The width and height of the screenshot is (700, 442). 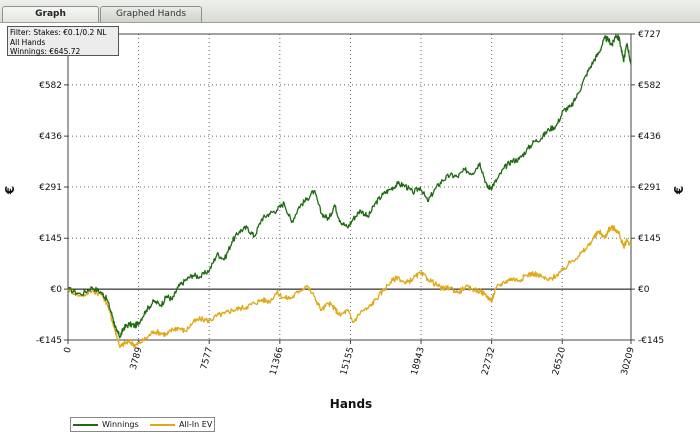 I want to click on winnings-total-text: Winnings: €645.72, so click(x=45, y=52).